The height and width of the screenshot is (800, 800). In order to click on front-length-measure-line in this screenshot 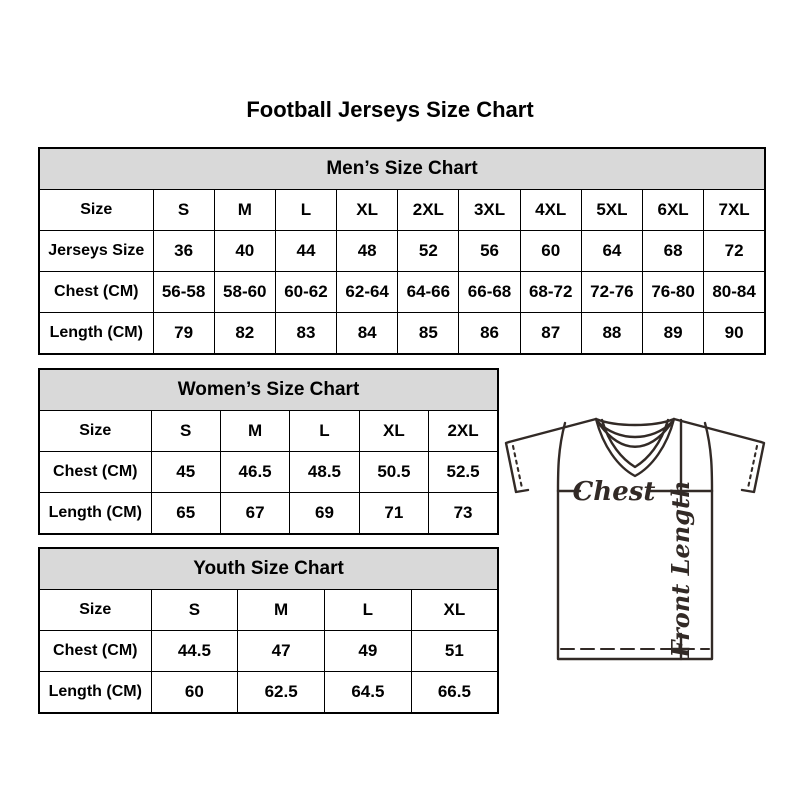, I will do `click(681, 539)`.